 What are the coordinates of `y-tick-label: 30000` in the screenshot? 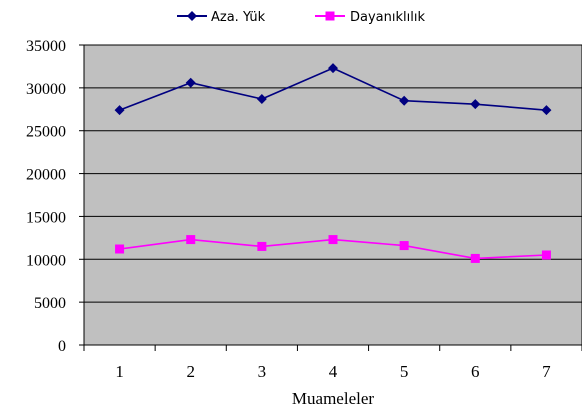 It's located at (46, 89).